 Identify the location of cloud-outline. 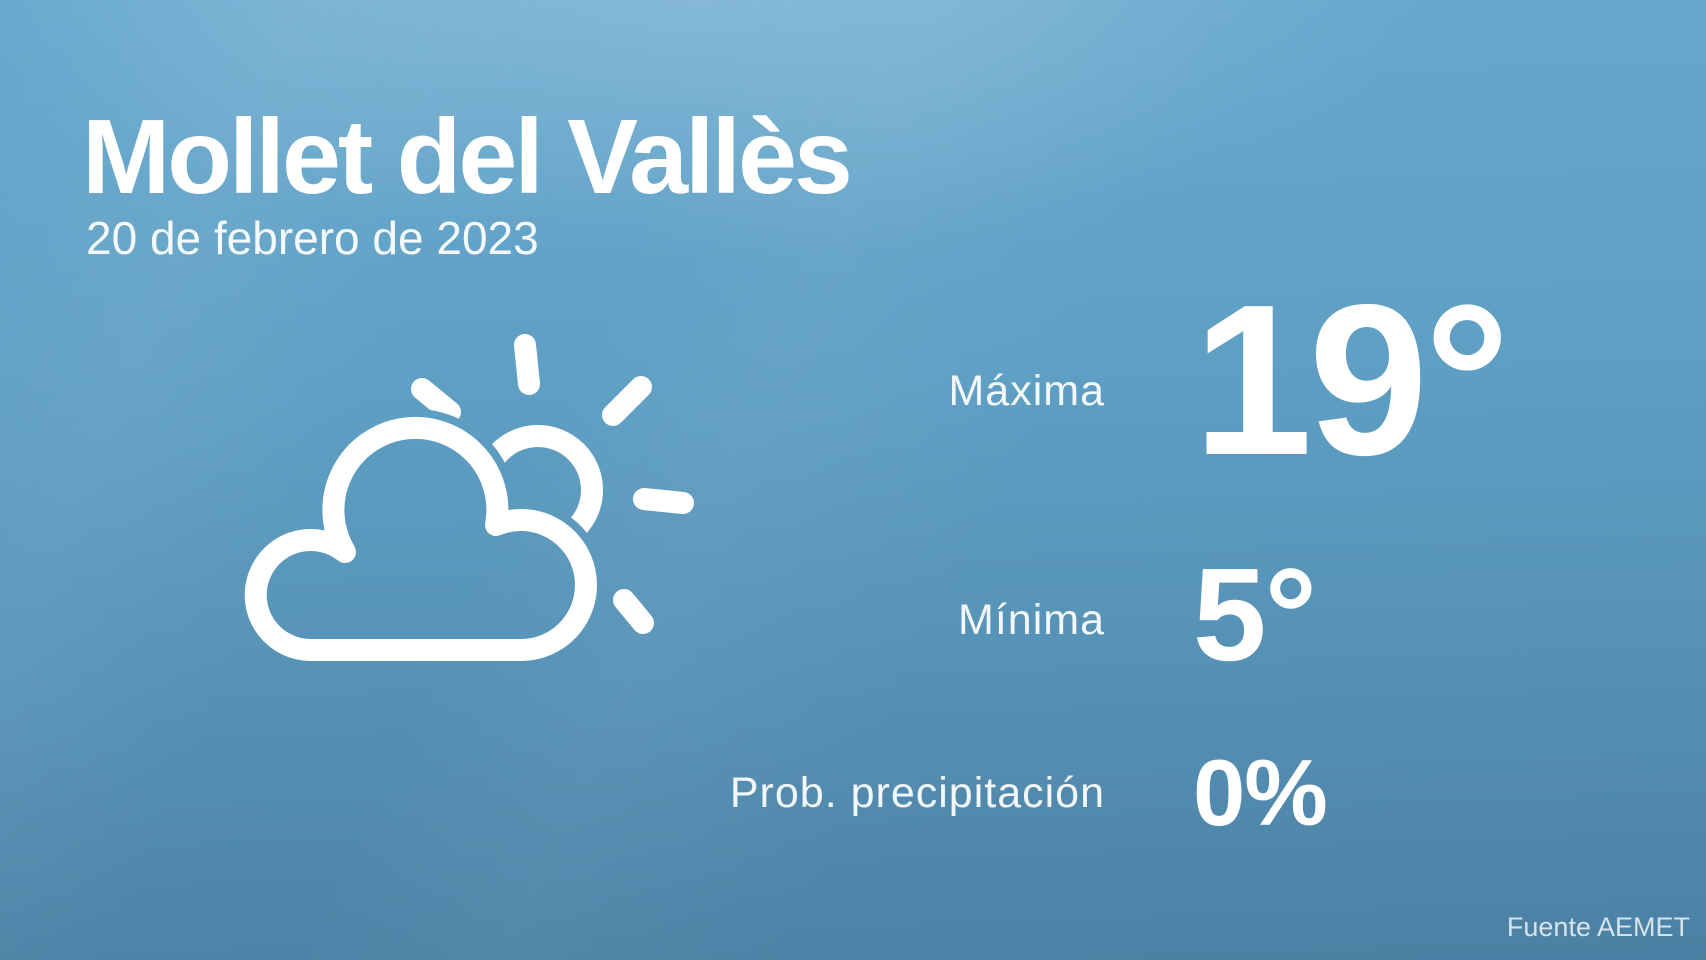
(420, 539).